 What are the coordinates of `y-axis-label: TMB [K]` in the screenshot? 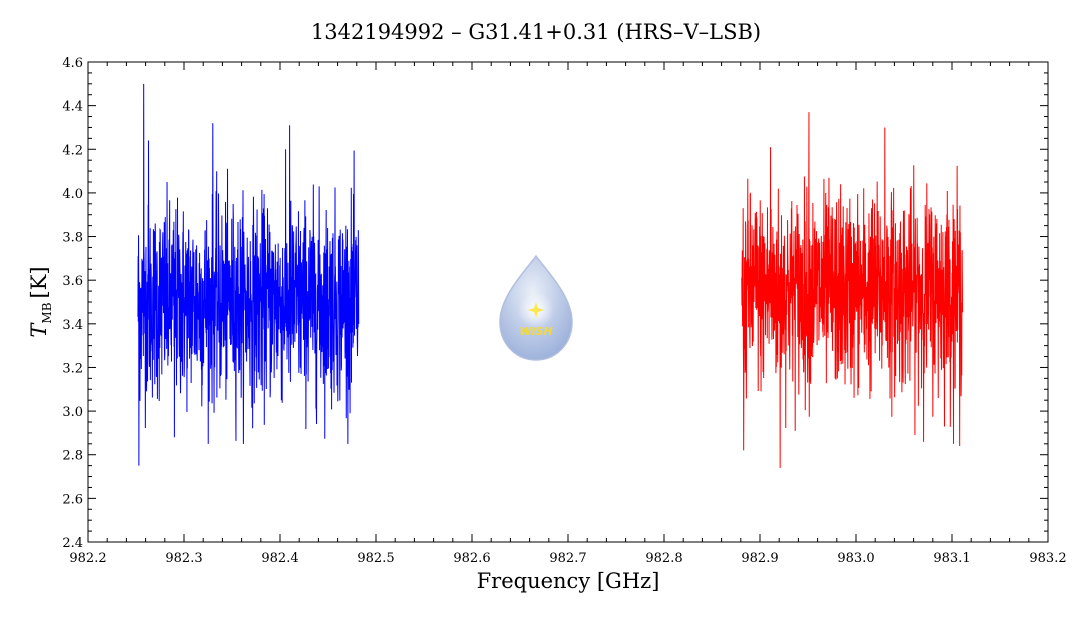 It's located at (40, 301).